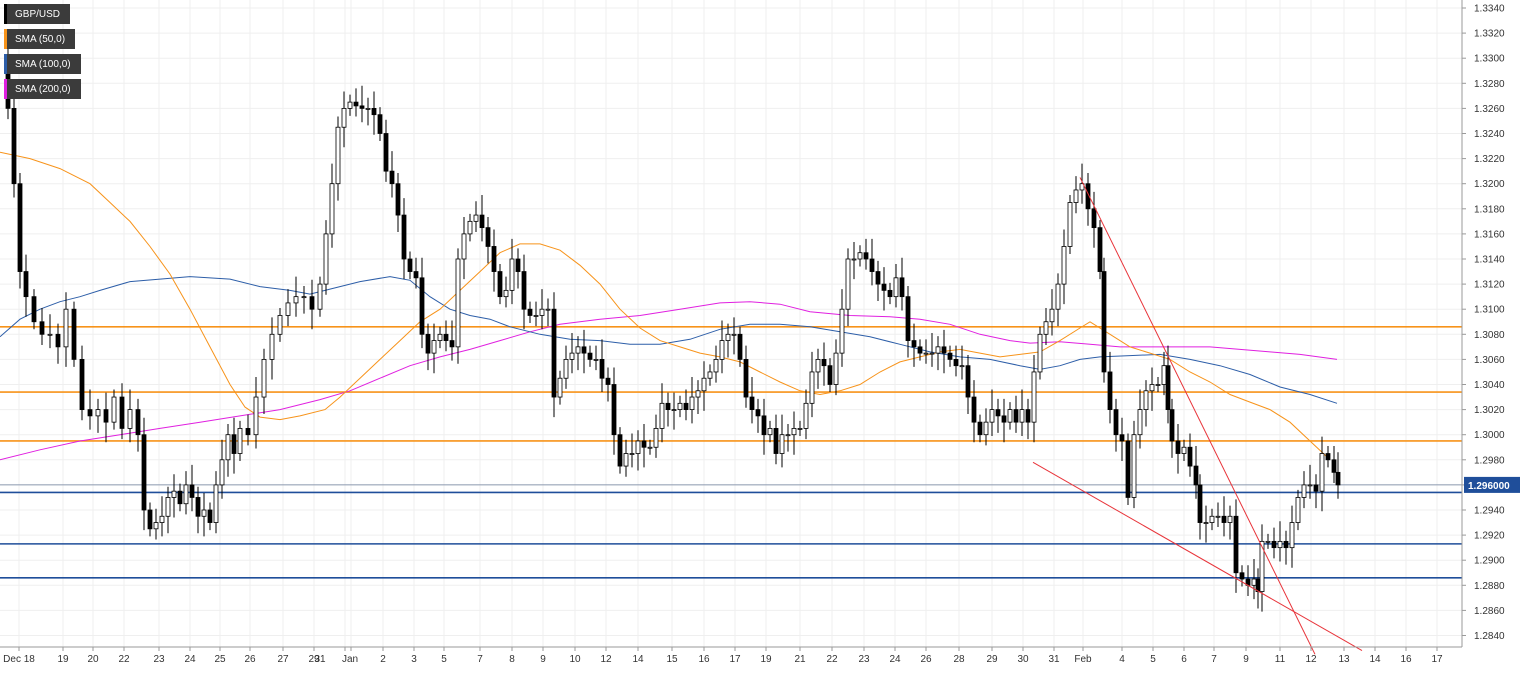  Describe the element at coordinates (1489, 134) in the screenshot. I see `y-tick-label: 1.3240` at that location.